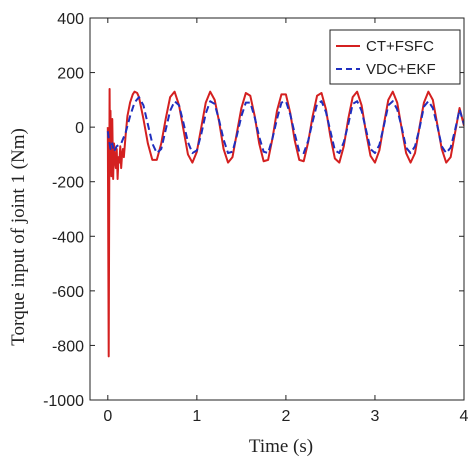 The width and height of the screenshot is (474, 474). I want to click on y-tick-label: -400, so click(68, 237).